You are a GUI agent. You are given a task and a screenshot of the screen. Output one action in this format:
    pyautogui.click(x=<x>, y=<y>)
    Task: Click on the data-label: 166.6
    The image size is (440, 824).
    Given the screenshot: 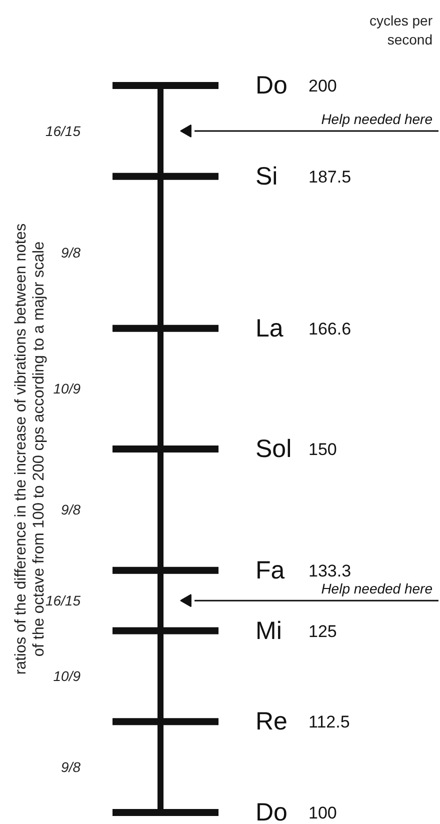 What is the action you would take?
    pyautogui.click(x=330, y=328)
    